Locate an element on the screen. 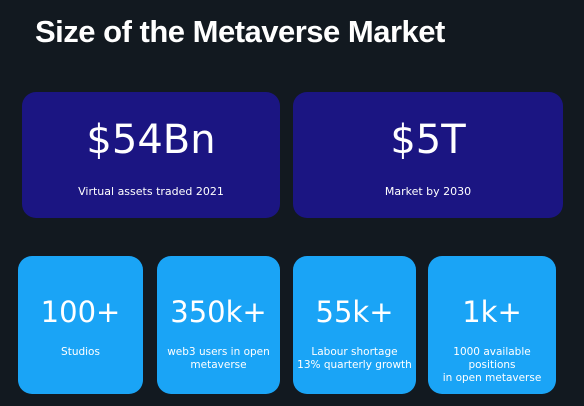 This screenshot has height=406, width=584. small-stat-card: 100+ Studios is located at coordinates (80, 325).